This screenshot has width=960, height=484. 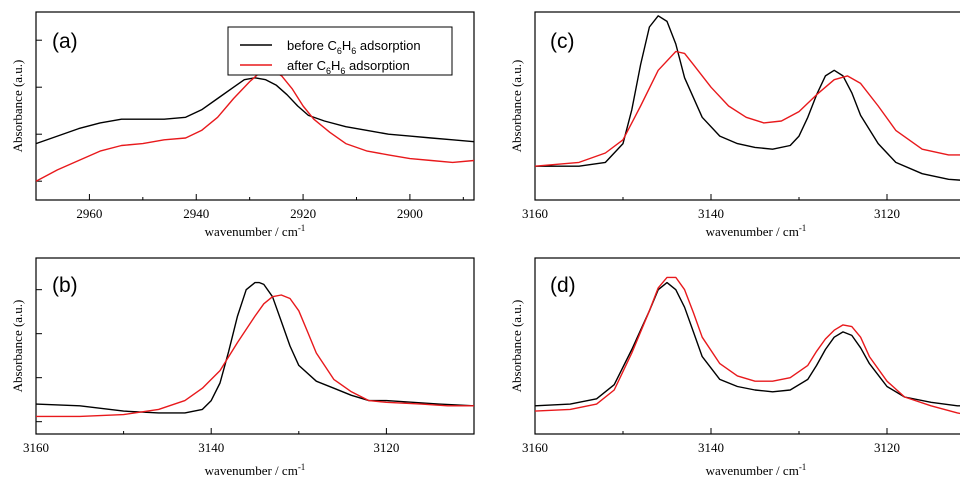 What do you see at coordinates (410, 213) in the screenshot?
I see `x-tick-label: 2900` at bounding box center [410, 213].